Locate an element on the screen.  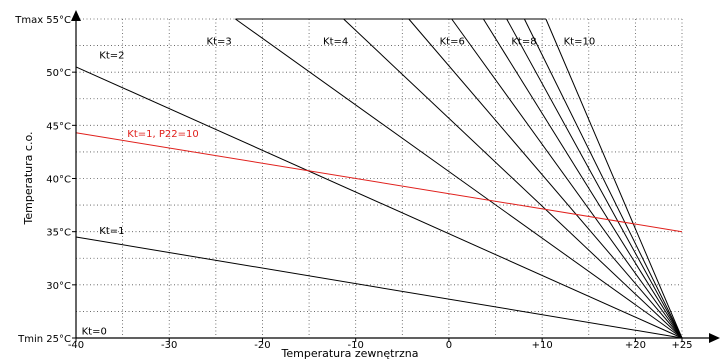
y-tick-label: 30°C is located at coordinates (58, 286).